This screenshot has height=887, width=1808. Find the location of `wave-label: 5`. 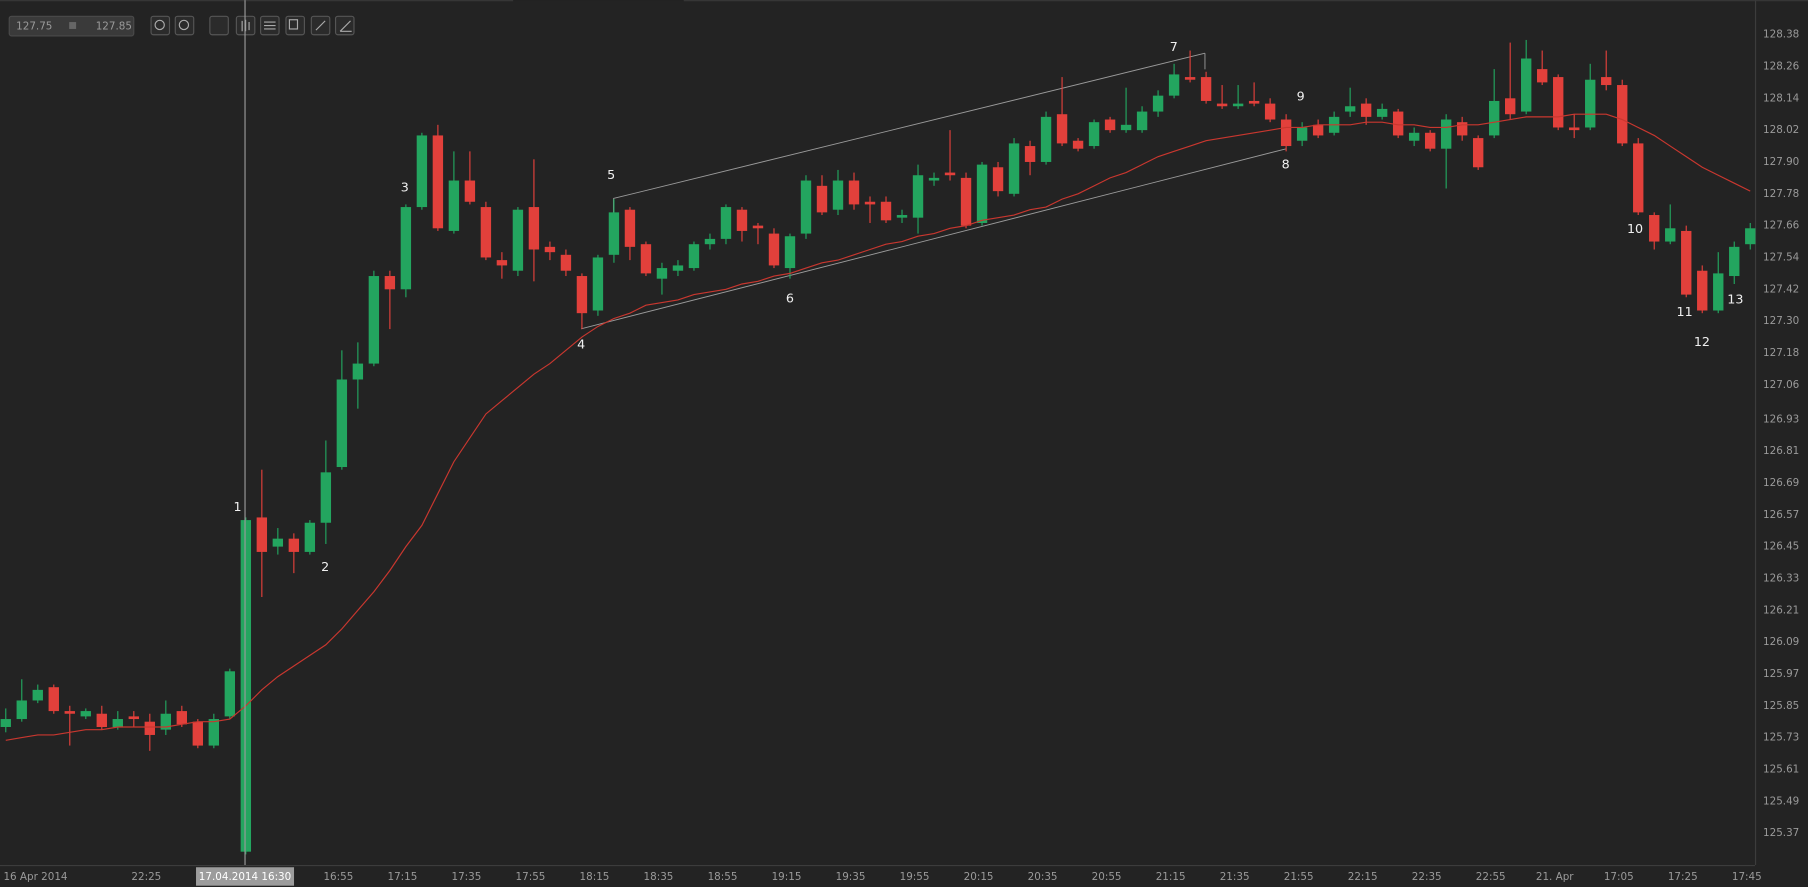

wave-label: 5 is located at coordinates (611, 174).